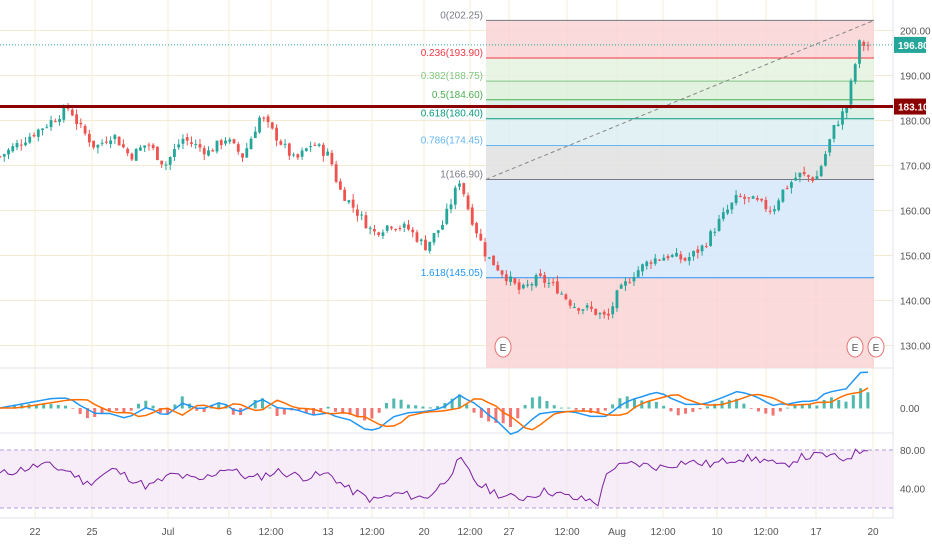  What do you see at coordinates (457, 95) in the screenshot?
I see `fib-level-label: 0.5(184.60)` at bounding box center [457, 95].